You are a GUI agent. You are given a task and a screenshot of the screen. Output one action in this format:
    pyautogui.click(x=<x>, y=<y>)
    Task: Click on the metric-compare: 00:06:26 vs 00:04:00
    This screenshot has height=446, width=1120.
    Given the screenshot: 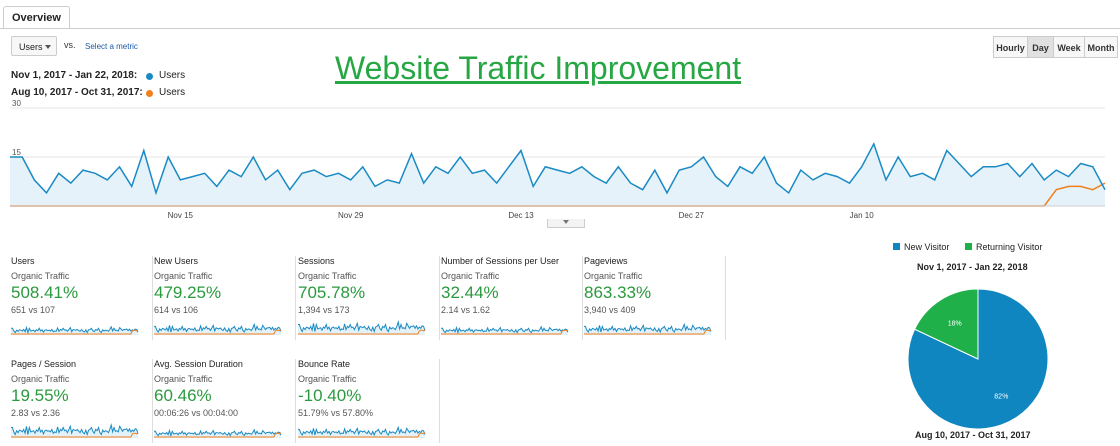 What is the action you would take?
    pyautogui.click(x=196, y=413)
    